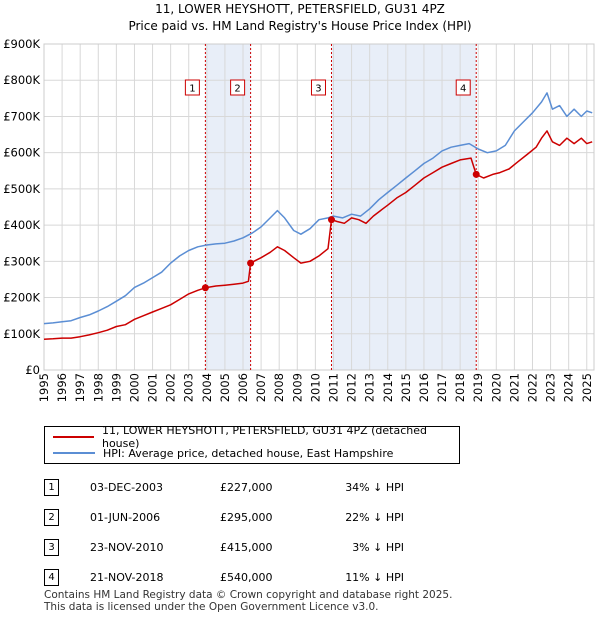 Image resolution: width=600 pixels, height=620 pixels. I want to click on x-tick-label: 2006, so click(243, 387).